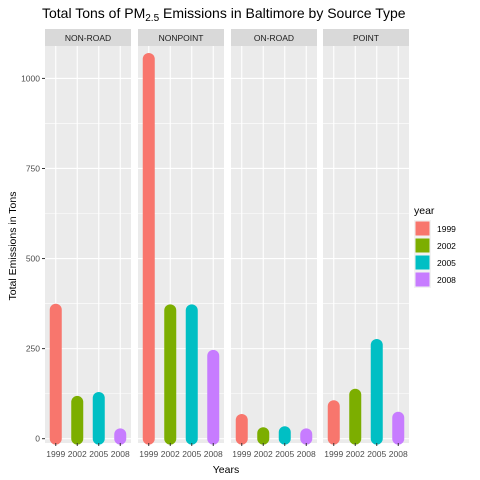  I want to click on facet-strip-label: POINT, so click(366, 38).